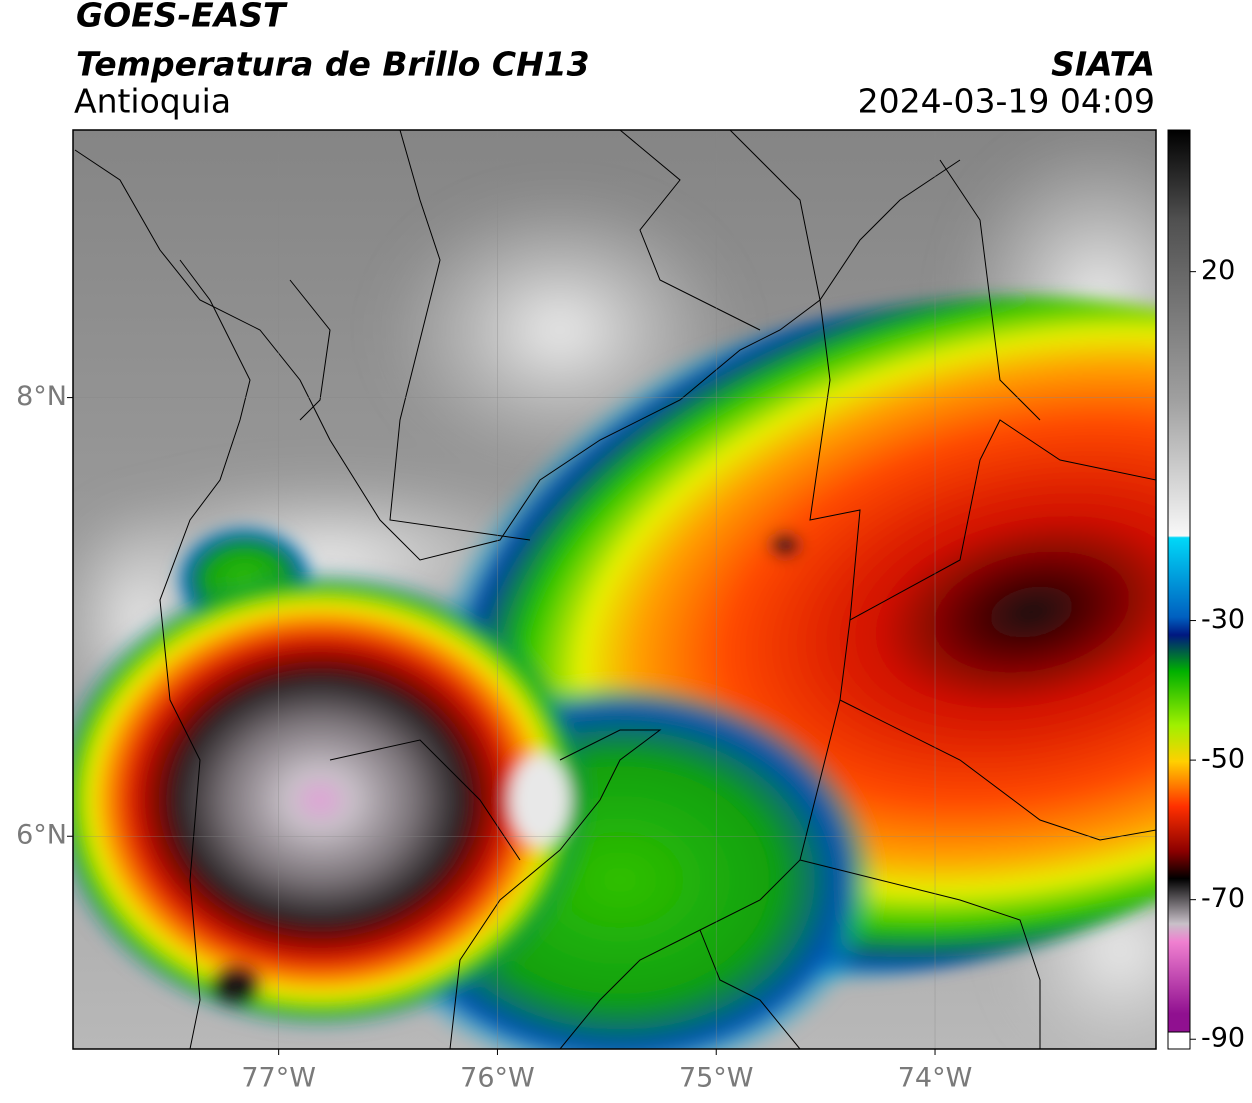 The image size is (1252, 1103). Describe the element at coordinates (1217, 654) in the screenshot. I see `colorbar-ticks: 20 -30 -50 -70 -90` at that location.